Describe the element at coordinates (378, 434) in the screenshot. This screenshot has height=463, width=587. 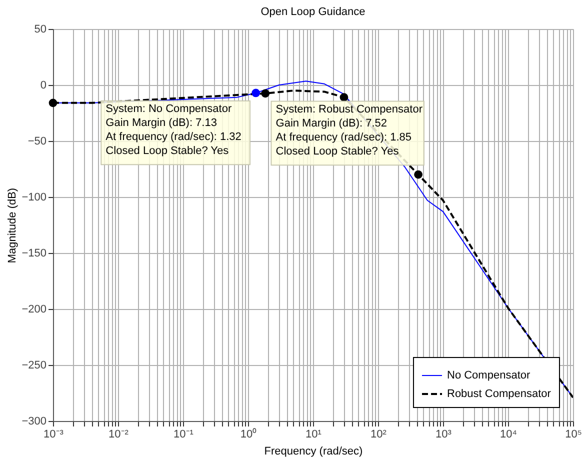
I see `x-tick-label: 10²` at that location.